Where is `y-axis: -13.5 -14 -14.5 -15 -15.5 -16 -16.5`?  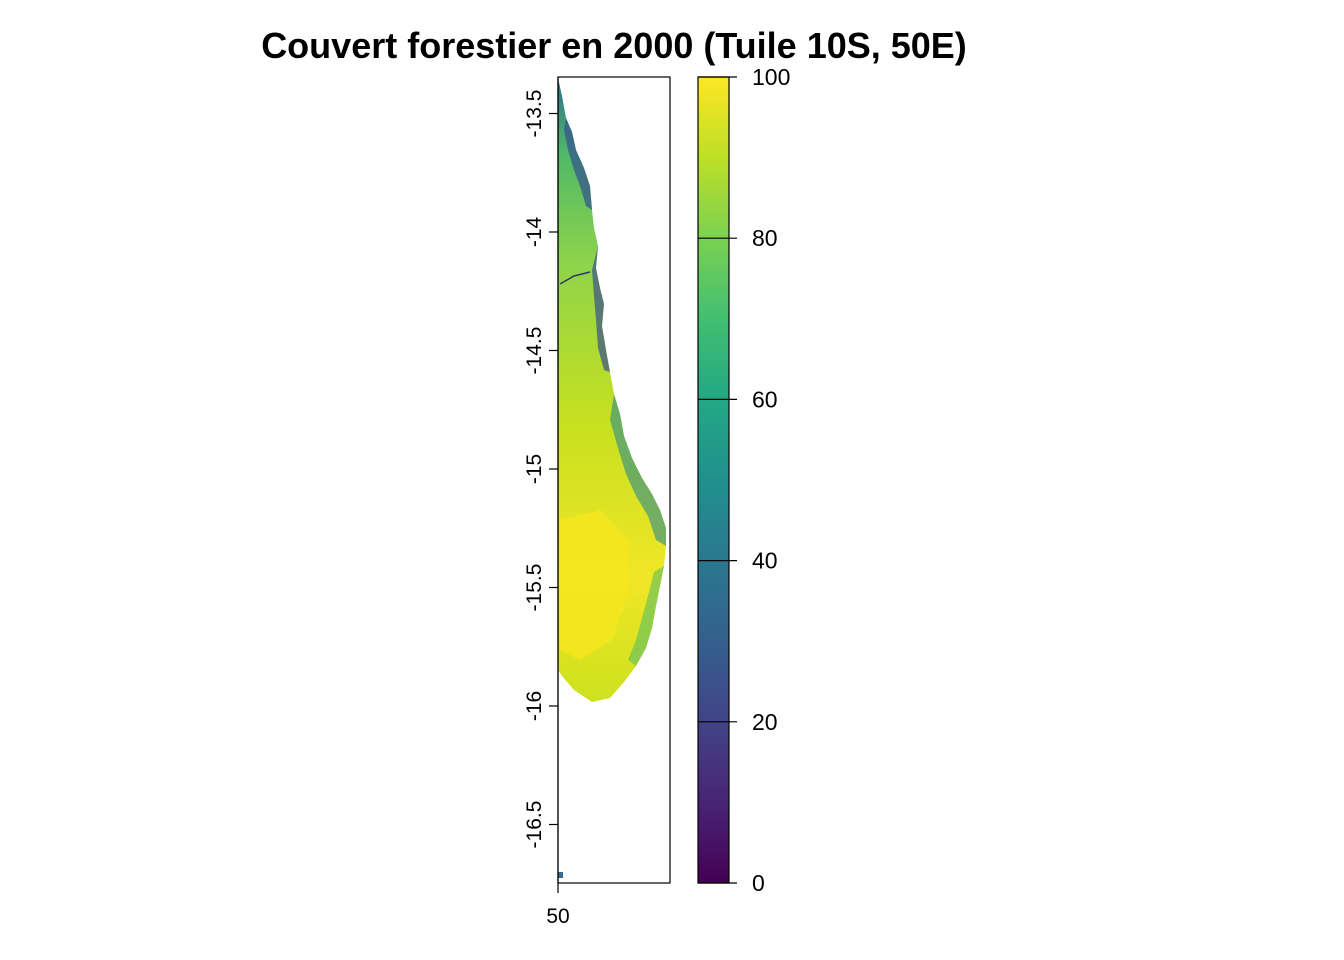 y-axis: -13.5 -14 -14.5 -15 -15.5 -16 -16.5 is located at coordinates (541, 480).